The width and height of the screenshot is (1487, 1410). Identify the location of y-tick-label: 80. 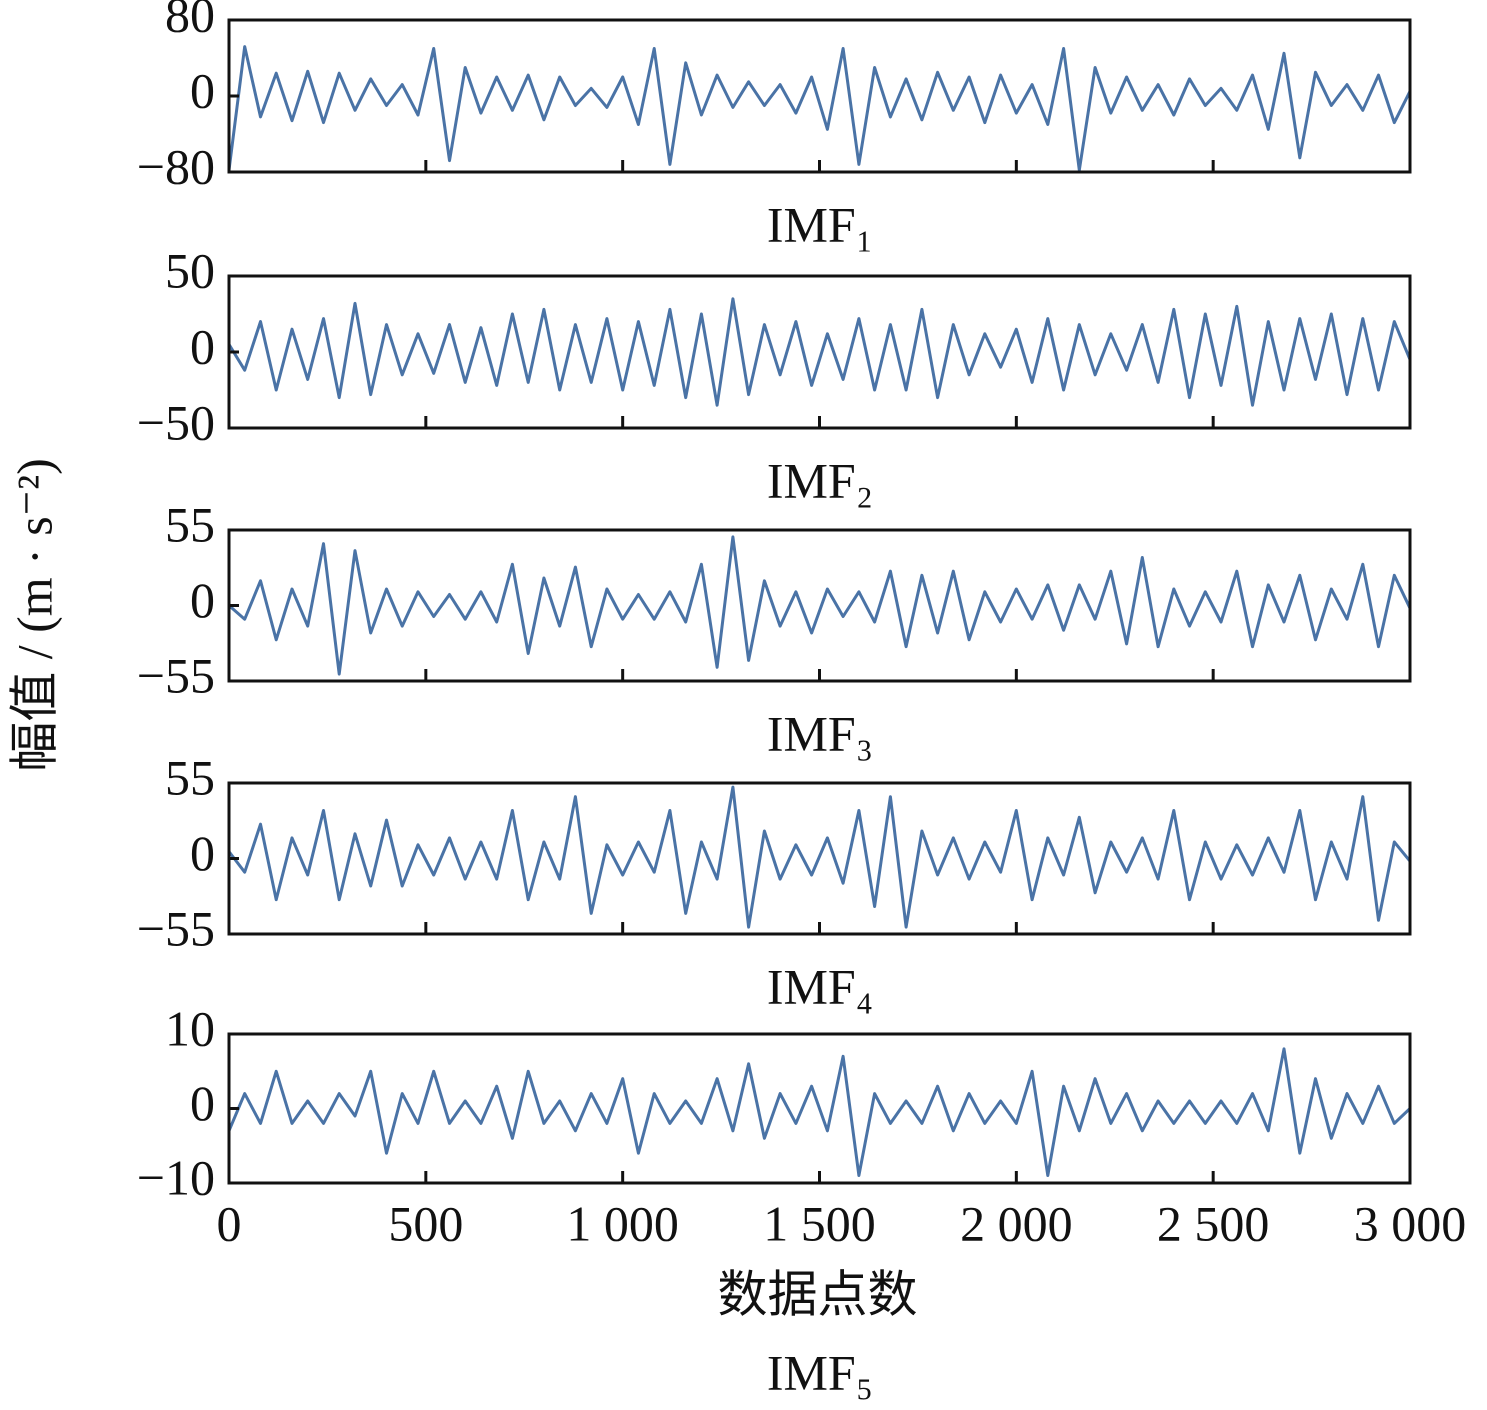
(190, 21).